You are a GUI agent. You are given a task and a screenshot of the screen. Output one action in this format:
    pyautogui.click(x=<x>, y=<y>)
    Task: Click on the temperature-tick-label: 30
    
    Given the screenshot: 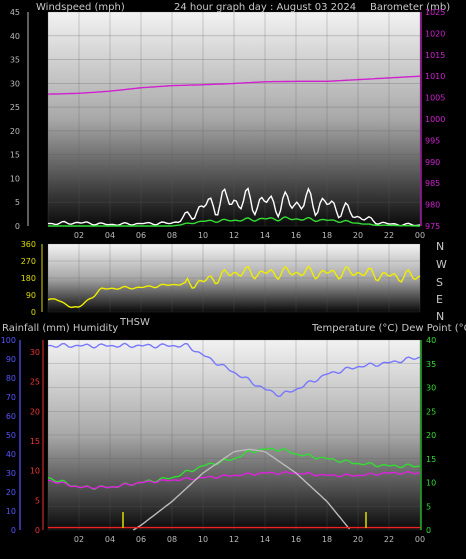 What is the action you would take?
    pyautogui.click(x=431, y=388)
    